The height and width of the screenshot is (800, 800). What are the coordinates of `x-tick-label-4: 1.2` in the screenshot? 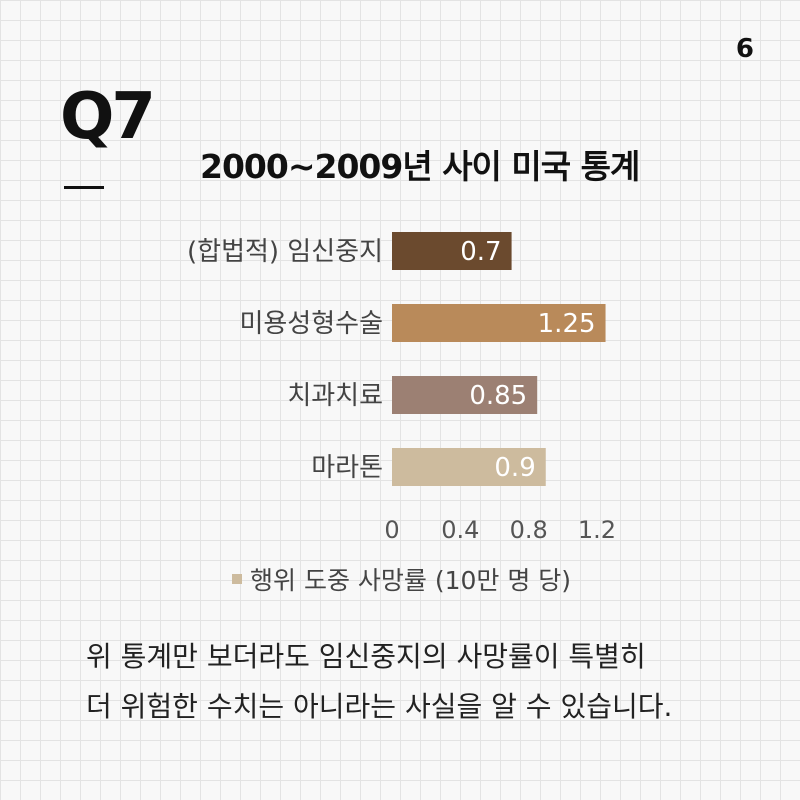 It's located at (597, 530).